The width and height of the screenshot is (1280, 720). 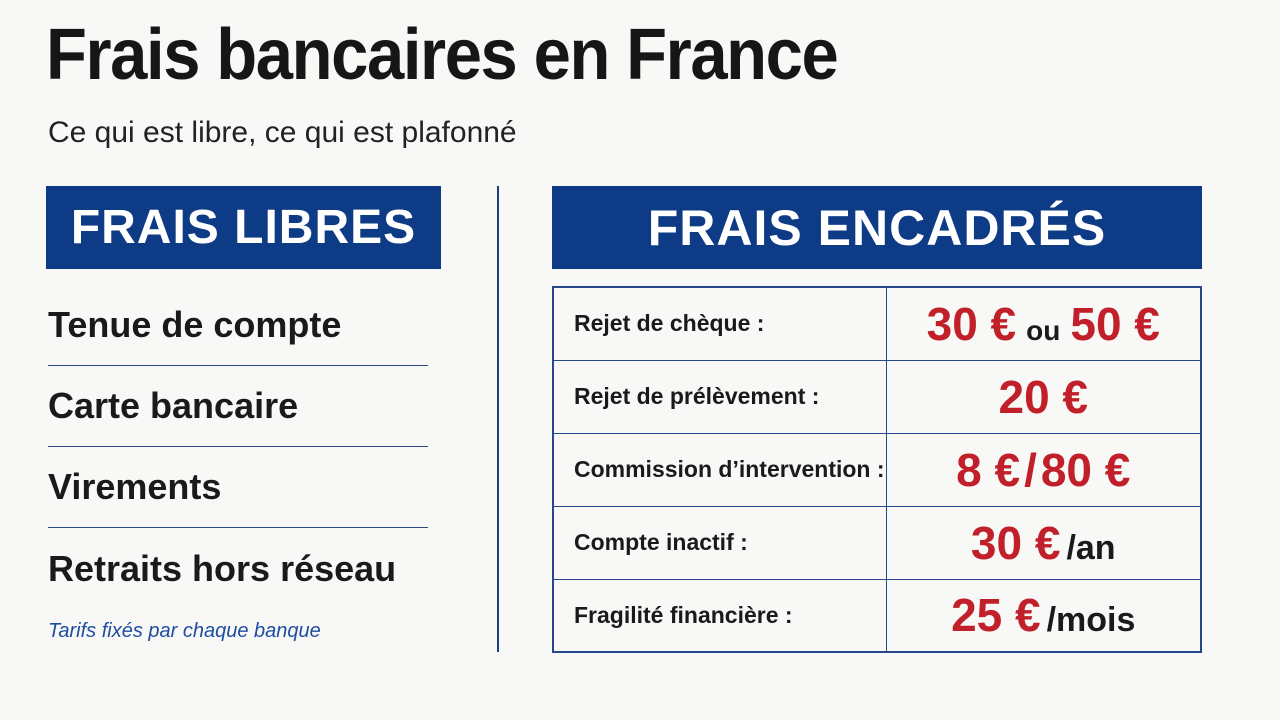 I want to click on fee-amount-secondary: 80 €, so click(x=1085, y=469).